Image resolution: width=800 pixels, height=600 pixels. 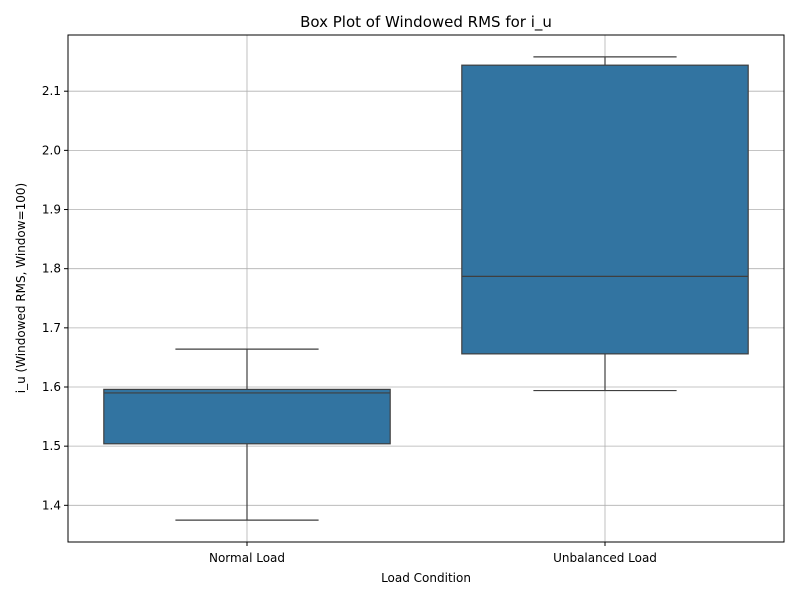 I want to click on y-tick-label: 1.9, so click(x=51, y=210).